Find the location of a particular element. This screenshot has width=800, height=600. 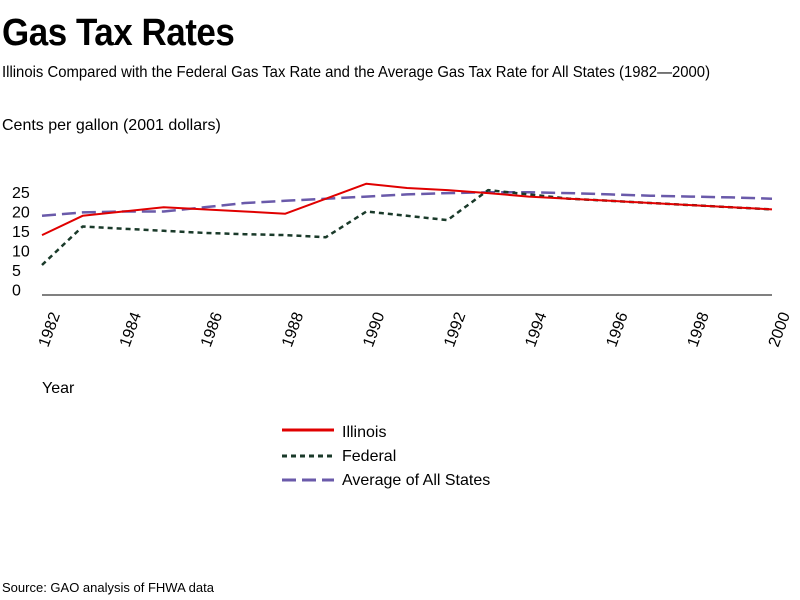

x-tick-label: 2000 is located at coordinates (780, 329).